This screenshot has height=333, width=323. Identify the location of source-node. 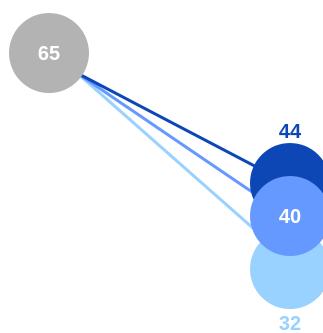
(49, 53).